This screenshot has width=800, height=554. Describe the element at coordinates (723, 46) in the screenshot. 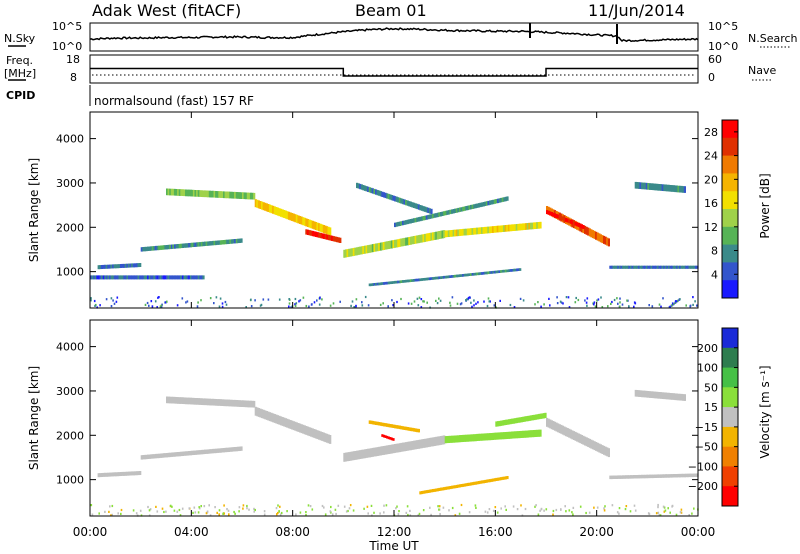

I see `noise-tick-bottom-right: 10^0` at that location.